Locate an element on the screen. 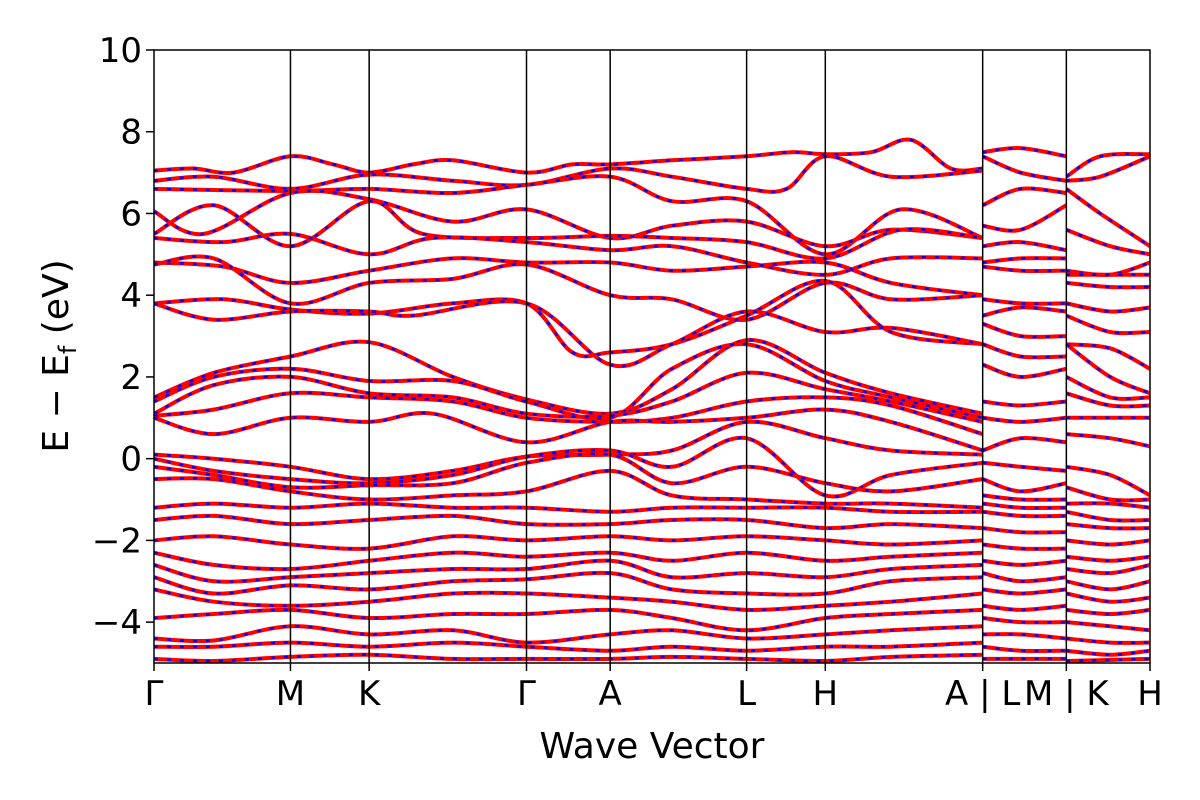  y-tick-label: −4 is located at coordinates (117, 623).